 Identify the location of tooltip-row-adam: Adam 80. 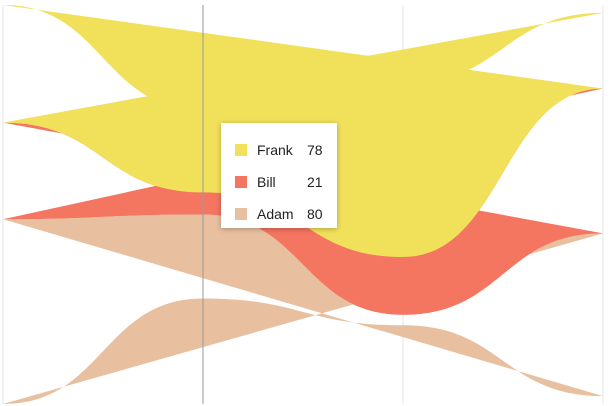
(286, 214).